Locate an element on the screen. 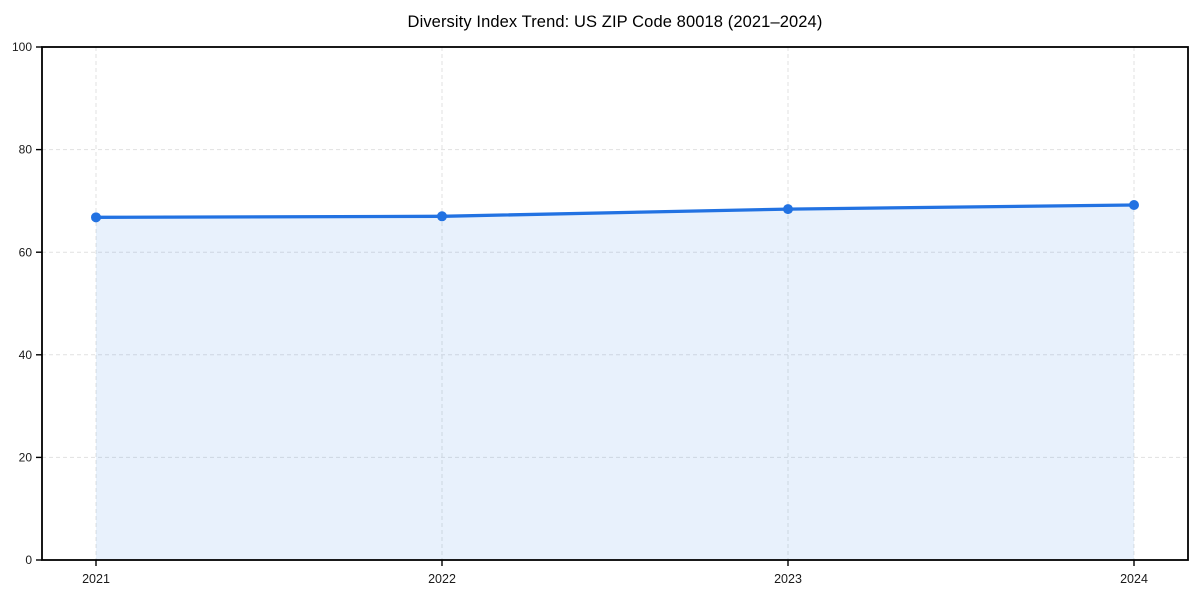  x-tick-label: 2023 is located at coordinates (788, 579).